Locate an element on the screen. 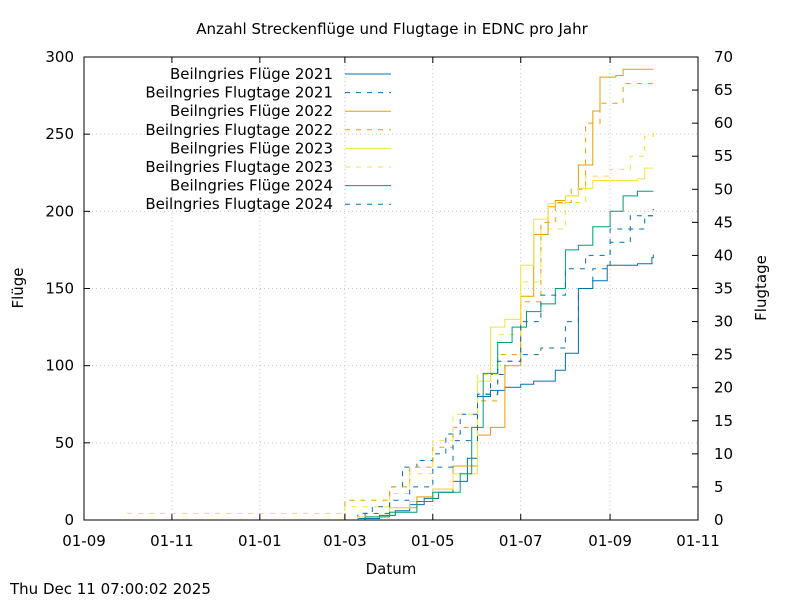 The image size is (800, 600). legend-entry-label: Beilngries Flüge 2023 is located at coordinates (251, 148).